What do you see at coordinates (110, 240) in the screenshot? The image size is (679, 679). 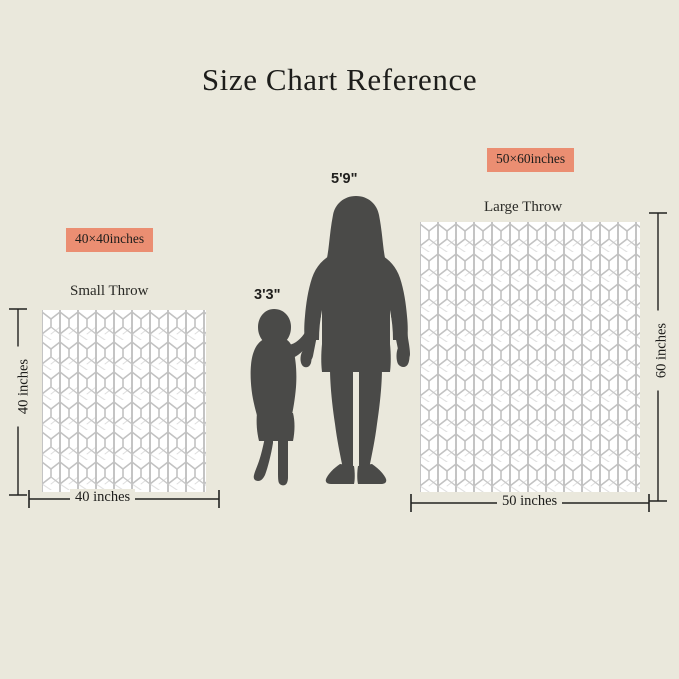 I see `badge-small-throw-size: 40×40inches` at bounding box center [110, 240].